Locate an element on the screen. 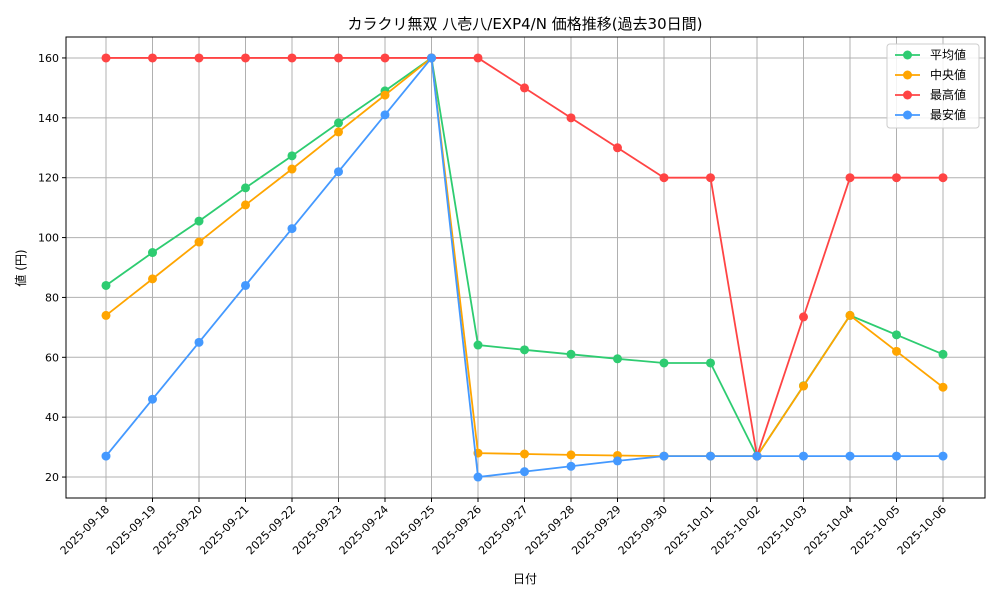 The image size is (1000, 604). y-tick-label: 40 is located at coordinates (52, 417).